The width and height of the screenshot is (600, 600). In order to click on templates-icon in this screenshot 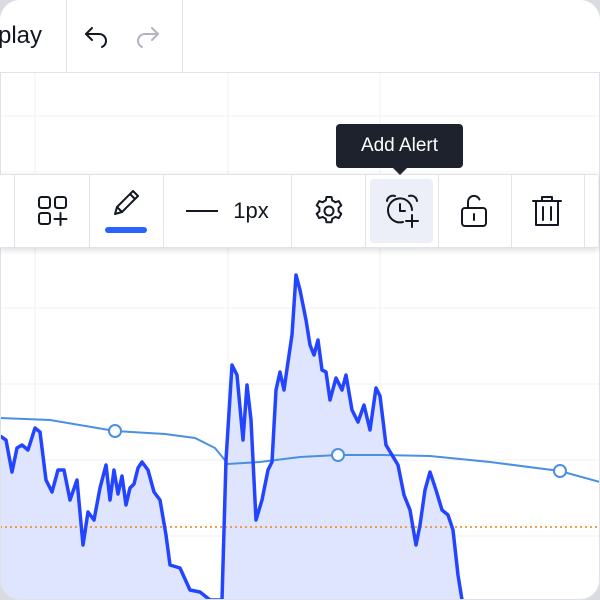, I will do `click(53, 211)`.